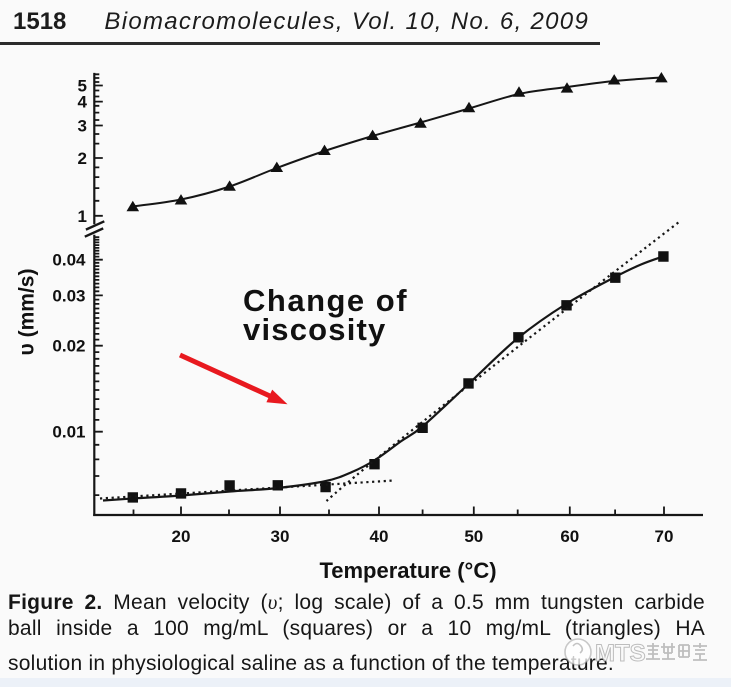 The height and width of the screenshot is (687, 731). What do you see at coordinates (82, 216) in the screenshot?
I see `svg-text: 1` at bounding box center [82, 216].